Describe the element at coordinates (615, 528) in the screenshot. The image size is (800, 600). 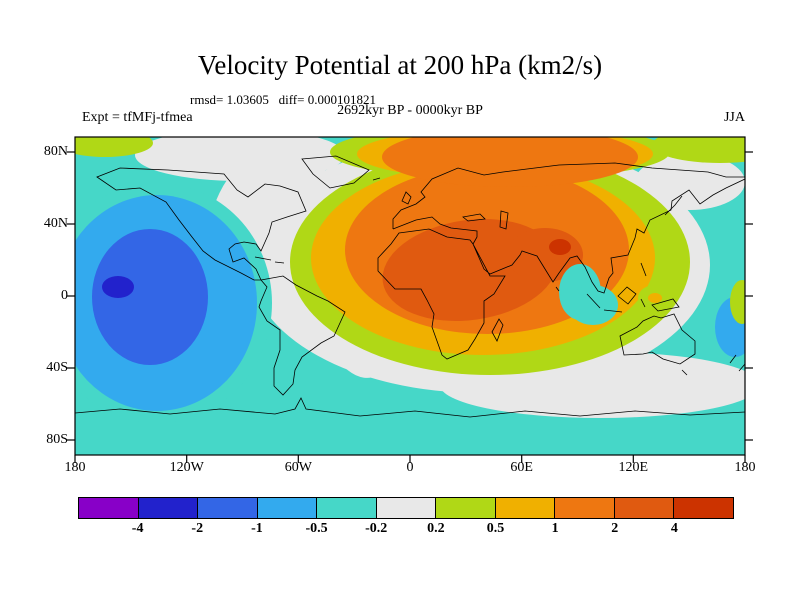
I see `colorbar-label-2: 2` at that location.